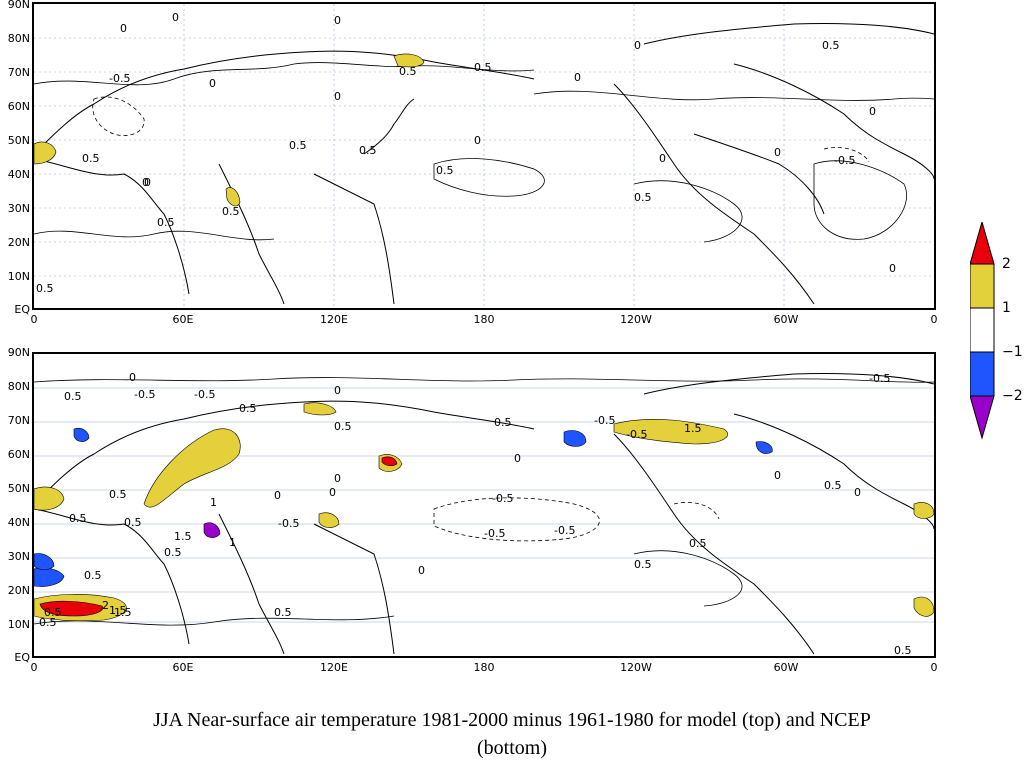 The width and height of the screenshot is (1024, 768). I want to click on lat-label: 20N, so click(18, 590).